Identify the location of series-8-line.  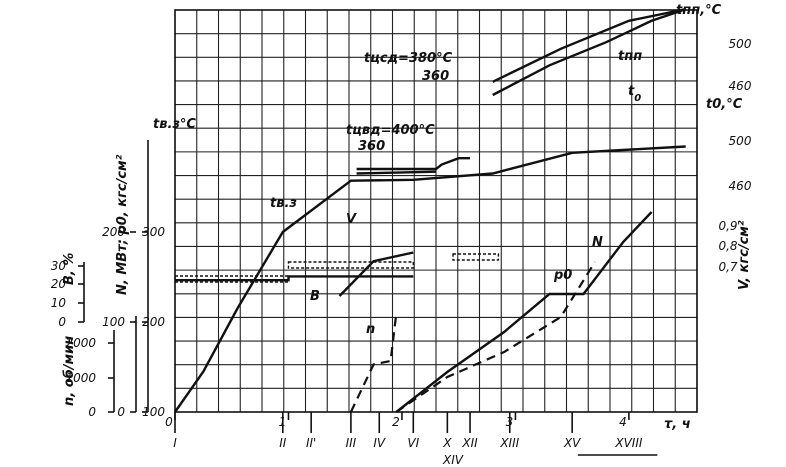
(294, 278).